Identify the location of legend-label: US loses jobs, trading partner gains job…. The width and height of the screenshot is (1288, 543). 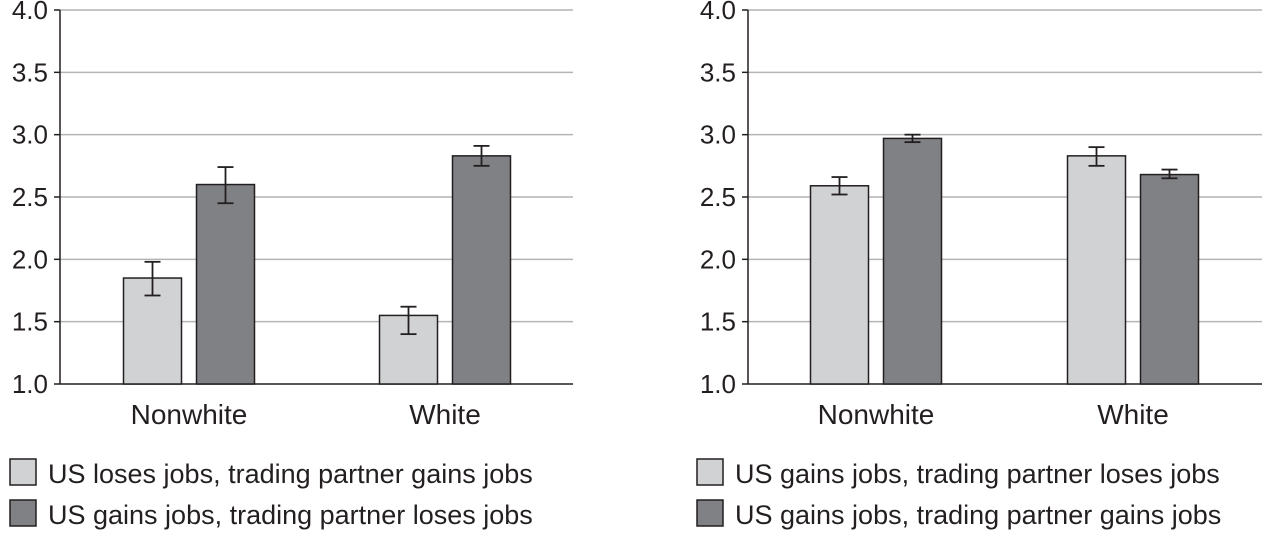
(290, 474).